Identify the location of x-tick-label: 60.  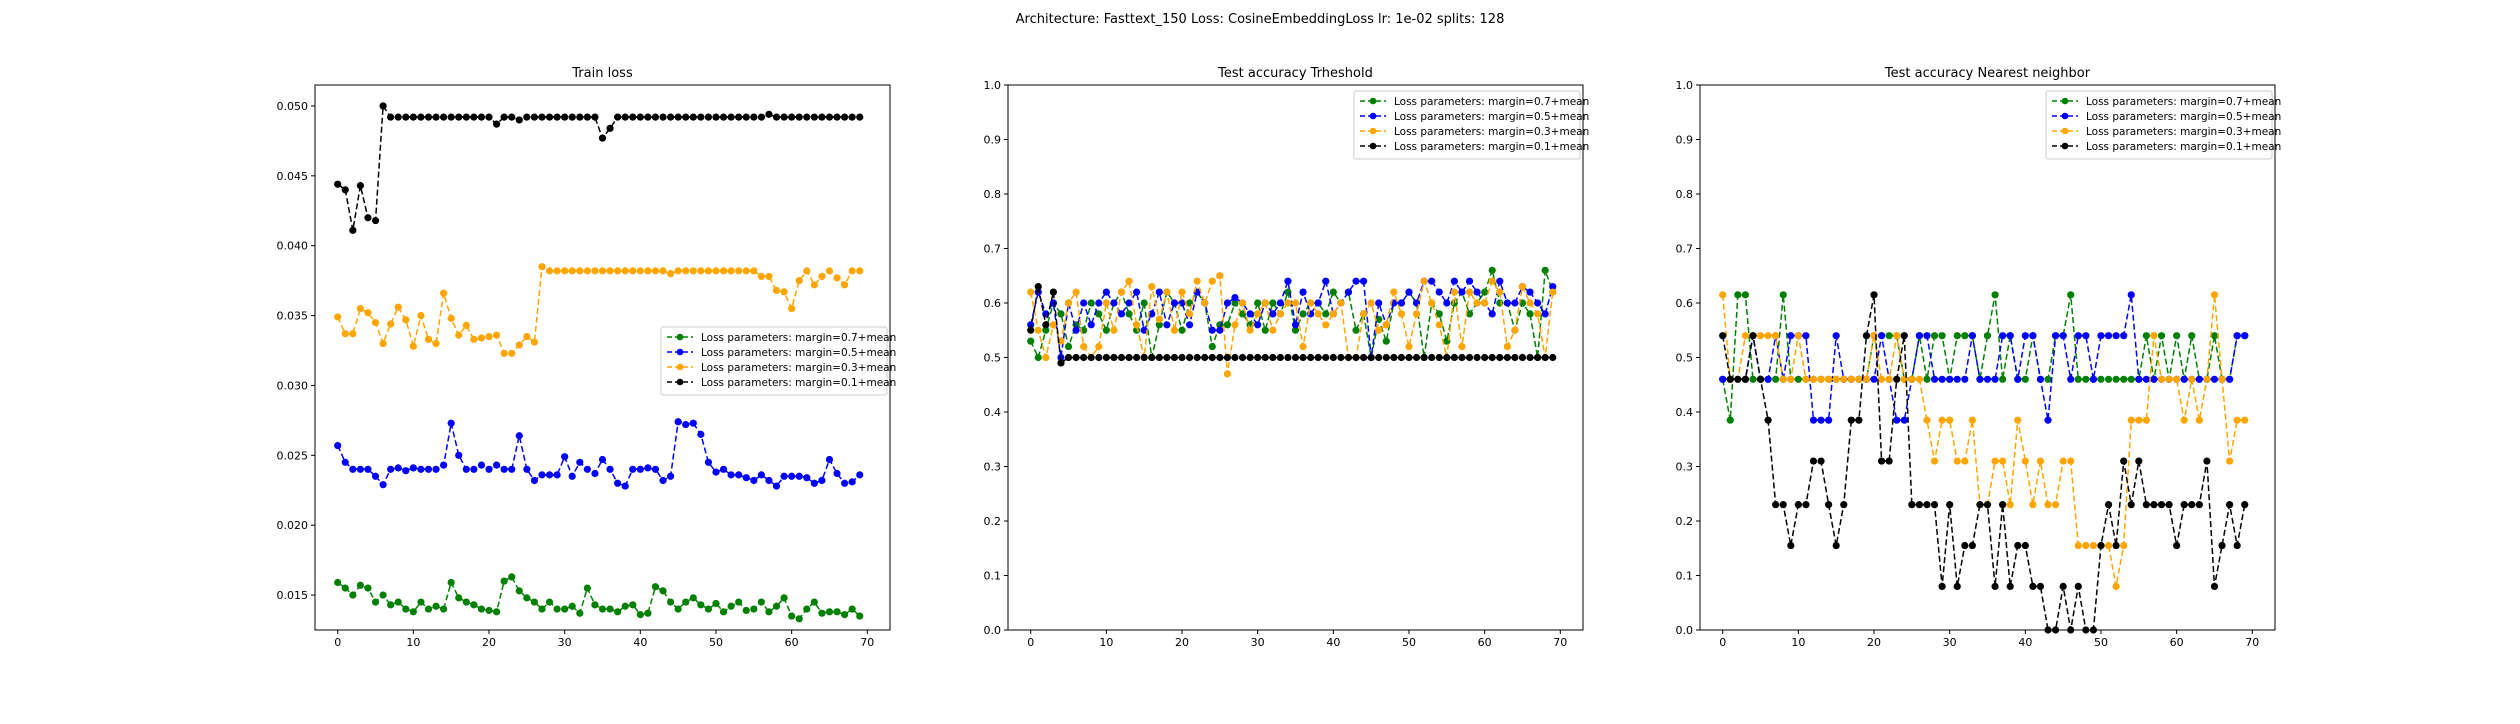
(1485, 642).